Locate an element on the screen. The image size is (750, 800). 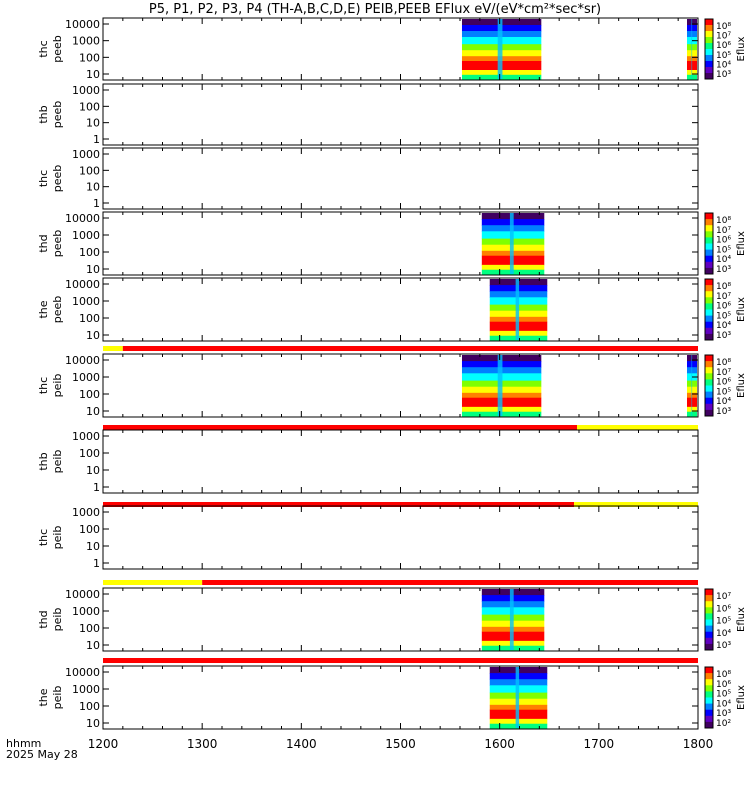
x-tick-label: 1700 is located at coordinates (599, 744).